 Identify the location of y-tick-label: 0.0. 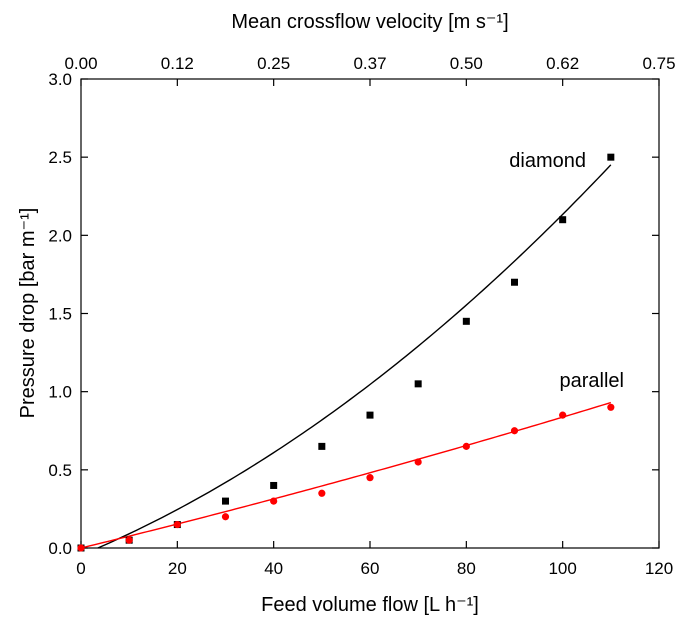
(60, 548).